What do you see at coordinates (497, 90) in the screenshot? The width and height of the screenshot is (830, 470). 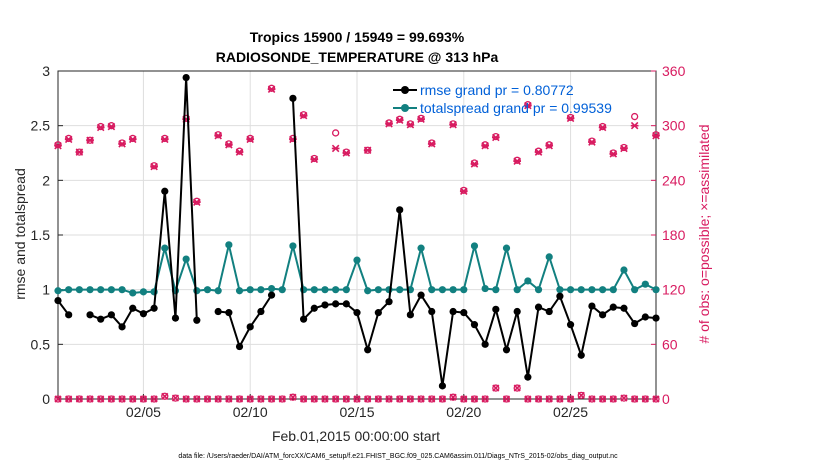 I see `legend-rmse-label: rmse grand pr = 0.80772` at bounding box center [497, 90].